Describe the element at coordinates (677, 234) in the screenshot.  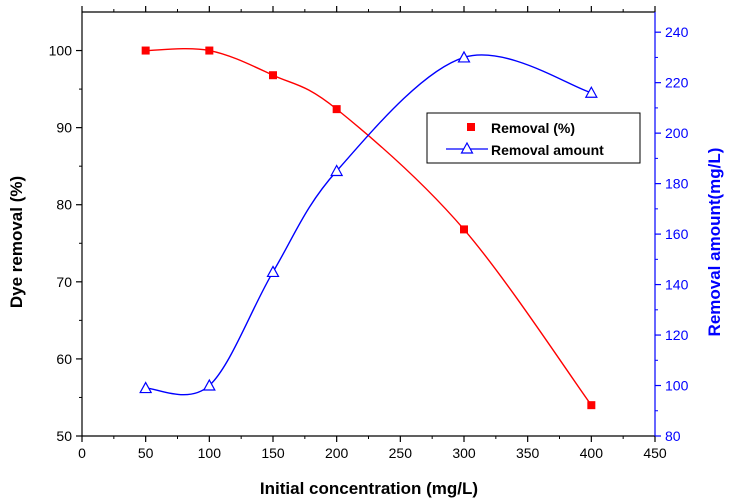
I see `right-y-tick-label: 160` at that location.